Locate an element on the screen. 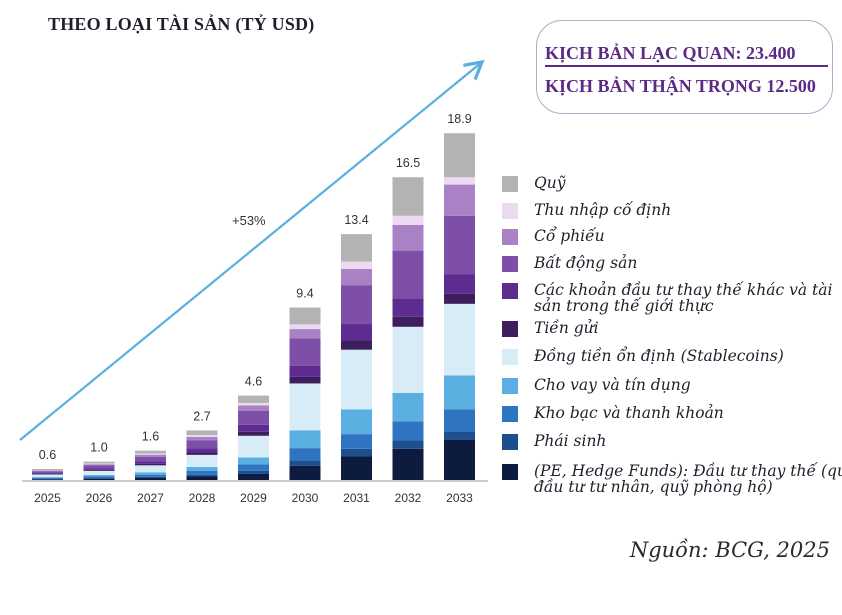 The image size is (842, 615). x-tick-label: 2030 is located at coordinates (305, 498).